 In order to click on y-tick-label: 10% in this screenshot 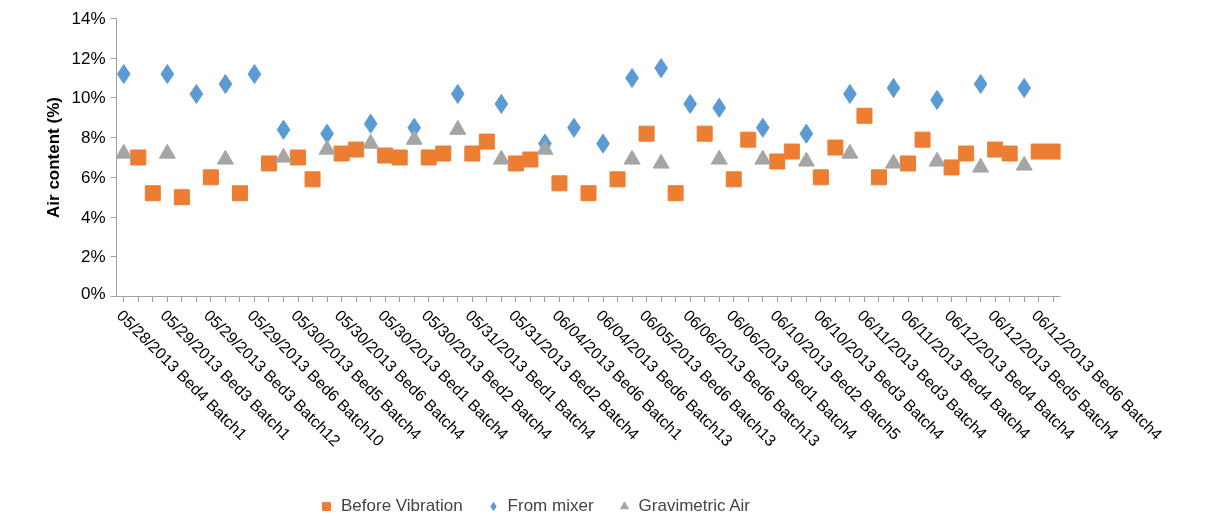, I will do `click(88, 98)`.